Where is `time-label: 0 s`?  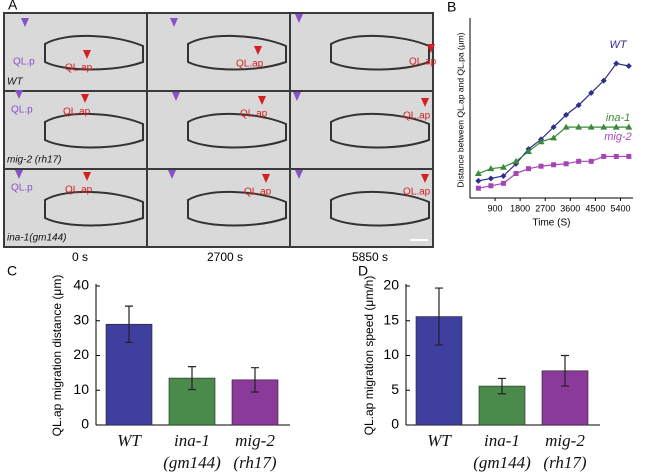 time-label: 0 s is located at coordinates (80, 257).